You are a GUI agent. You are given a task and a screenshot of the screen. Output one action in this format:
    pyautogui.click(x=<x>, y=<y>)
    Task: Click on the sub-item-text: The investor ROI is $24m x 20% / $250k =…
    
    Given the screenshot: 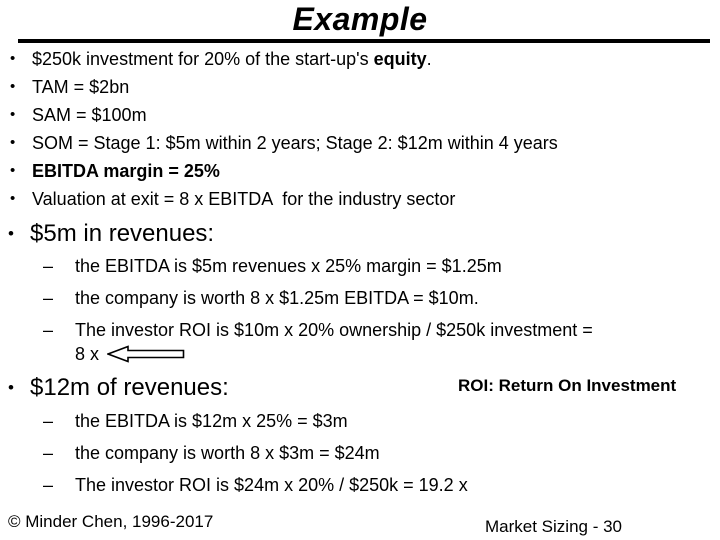 What is the action you would take?
    pyautogui.click(x=271, y=485)
    